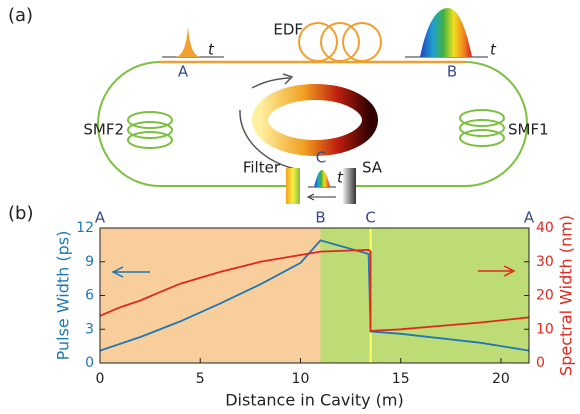 The height and width of the screenshot is (414, 580). I want to click on x-tick-label: 10, so click(301, 379).